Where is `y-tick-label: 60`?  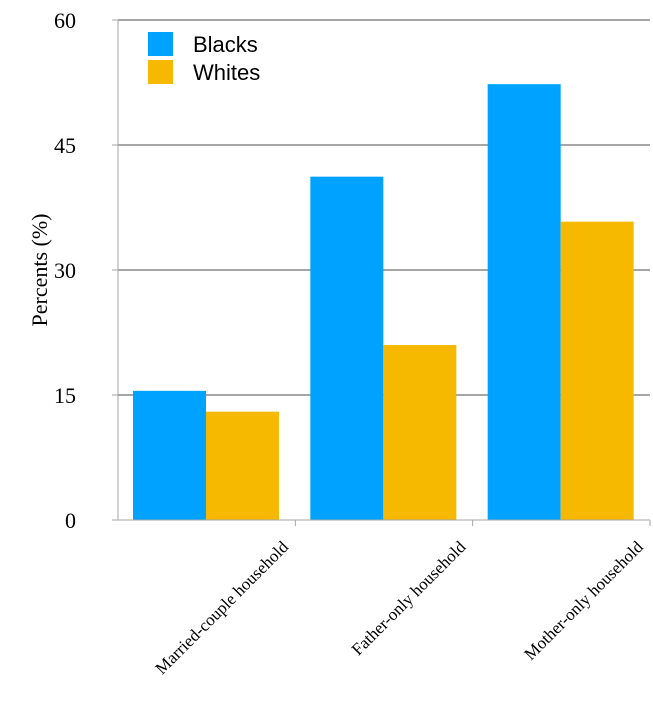
y-tick-label: 60 is located at coordinates (65, 20).